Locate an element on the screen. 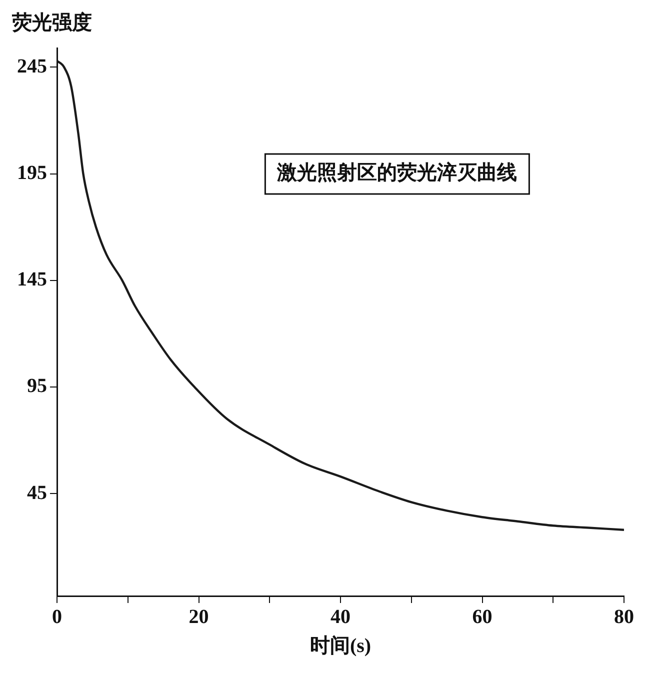  x-tick-label: 0 is located at coordinates (57, 617).